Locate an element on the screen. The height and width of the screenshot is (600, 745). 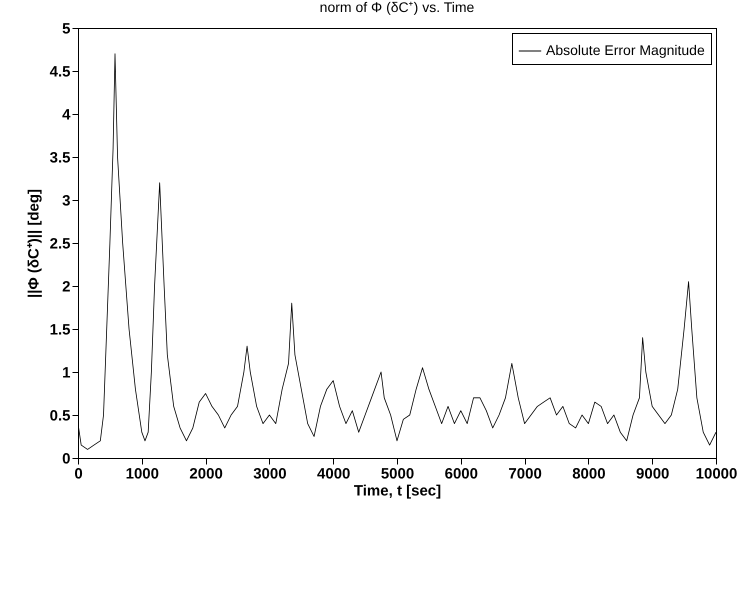
x-tick-label: 5000 is located at coordinates (397, 474).